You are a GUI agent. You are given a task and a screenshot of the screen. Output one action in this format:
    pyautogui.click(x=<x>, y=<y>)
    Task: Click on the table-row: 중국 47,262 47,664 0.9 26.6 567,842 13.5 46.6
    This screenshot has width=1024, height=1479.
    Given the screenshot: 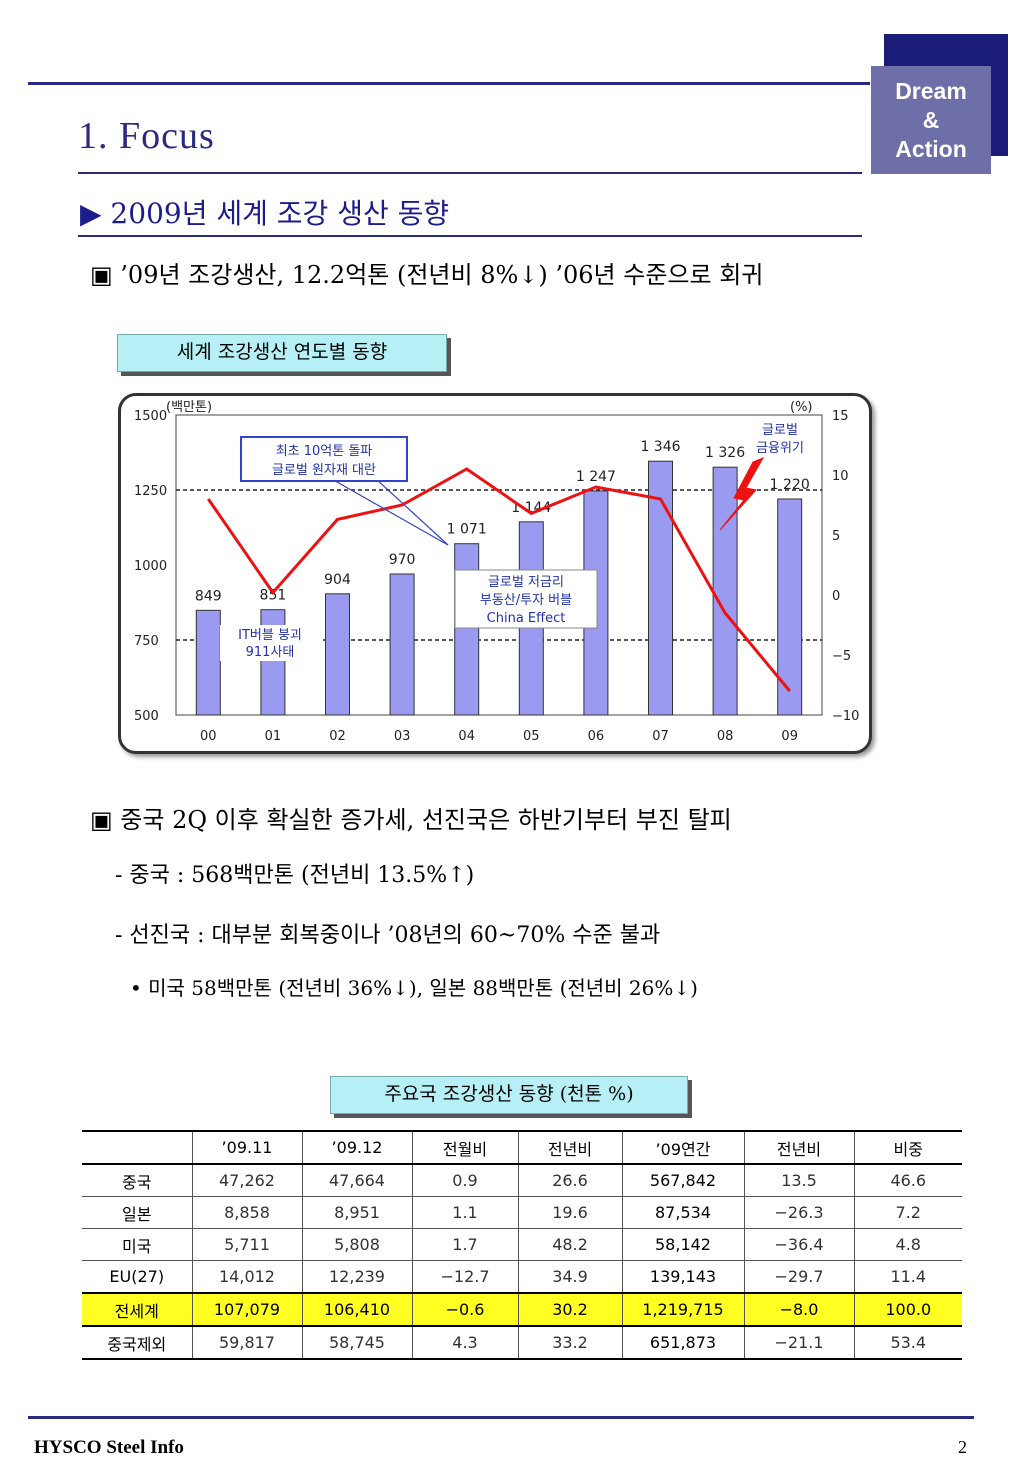 What is the action you would take?
    pyautogui.click(x=522, y=1180)
    